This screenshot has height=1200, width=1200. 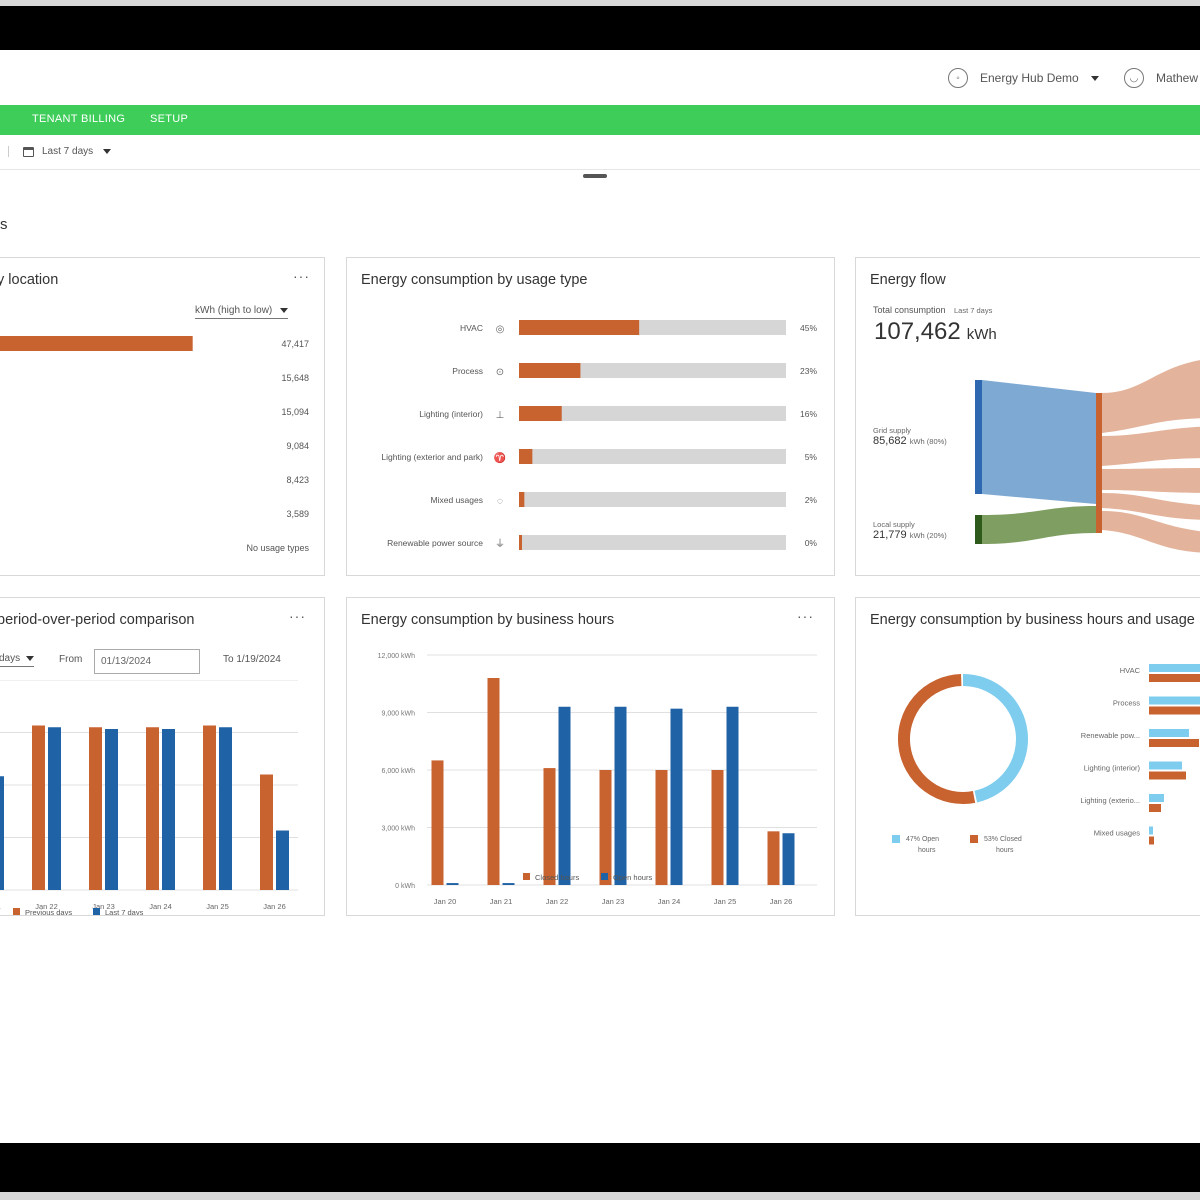 I want to click on x-tick-label: Jan 24, so click(x=160, y=906).